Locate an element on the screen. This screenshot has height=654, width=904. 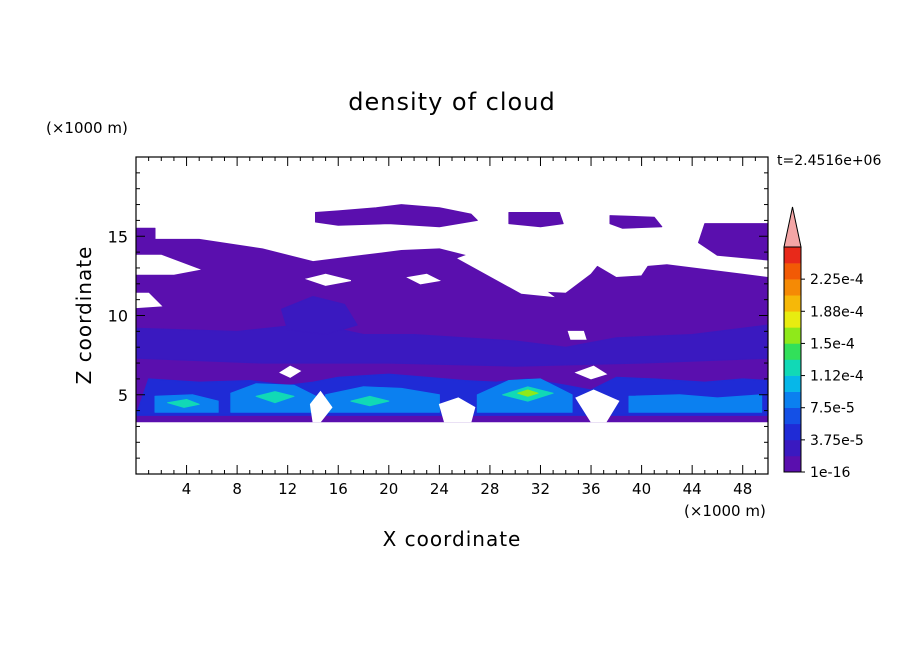
colorbar-label: 1e-16 is located at coordinates (830, 473).